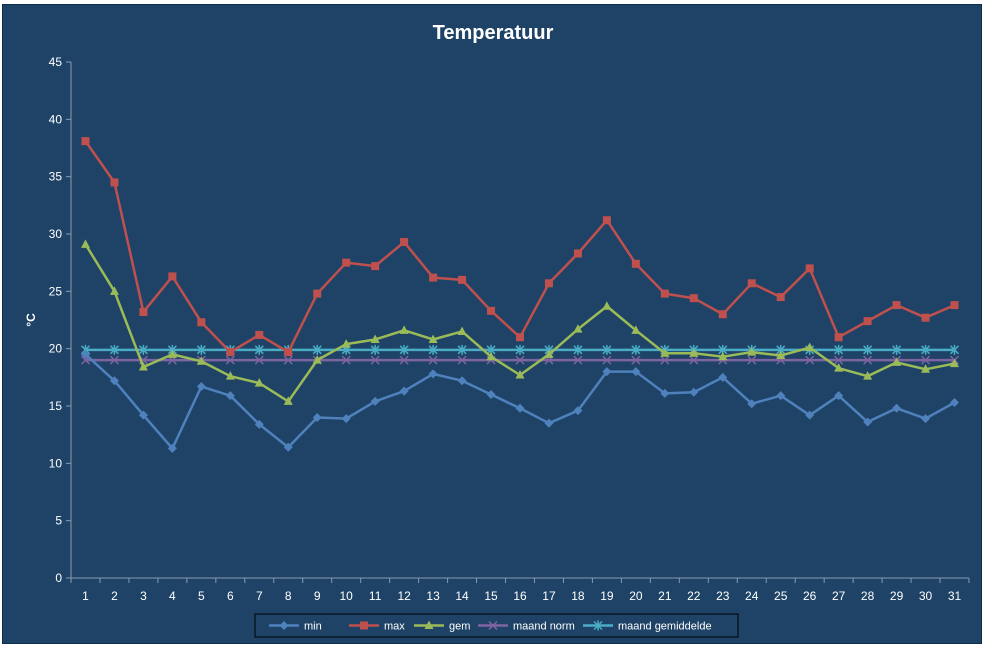 This screenshot has height=648, width=987. Describe the element at coordinates (665, 596) in the screenshot. I see `x-tick-label: 21` at that location.